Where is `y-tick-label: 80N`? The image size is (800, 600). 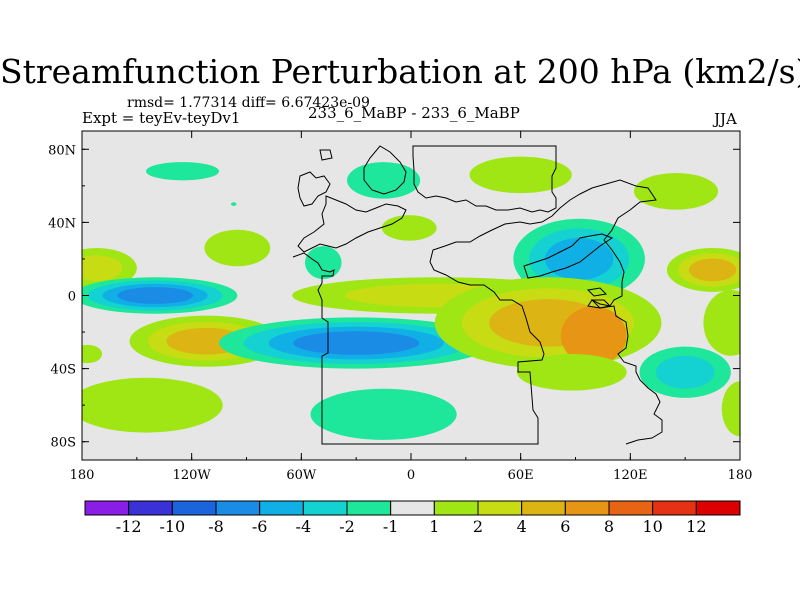 y-tick-label: 80N is located at coordinates (62, 150).